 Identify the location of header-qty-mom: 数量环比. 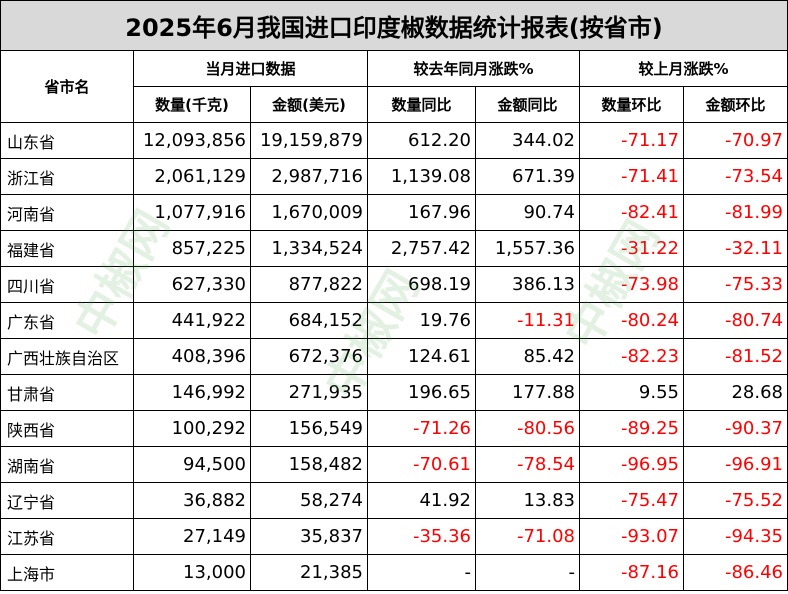
(631, 104).